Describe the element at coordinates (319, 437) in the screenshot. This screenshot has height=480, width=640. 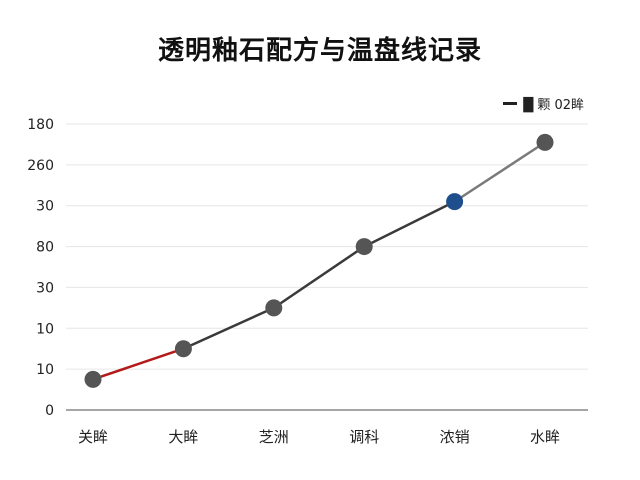
I see `x-tick-labels: 关眸 大眸 芝洲 调科 浓销 水眸` at that location.